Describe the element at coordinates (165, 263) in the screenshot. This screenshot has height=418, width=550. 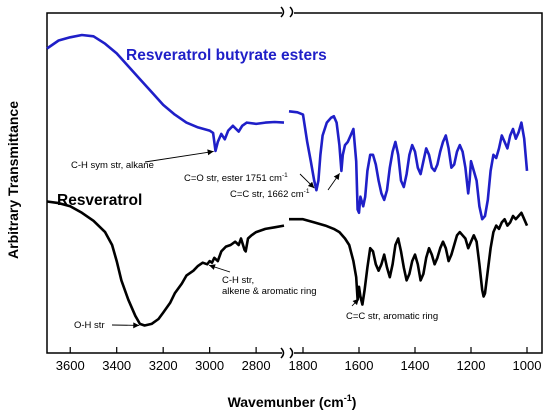
I see `series-line-resveratrol-seg0` at that location.